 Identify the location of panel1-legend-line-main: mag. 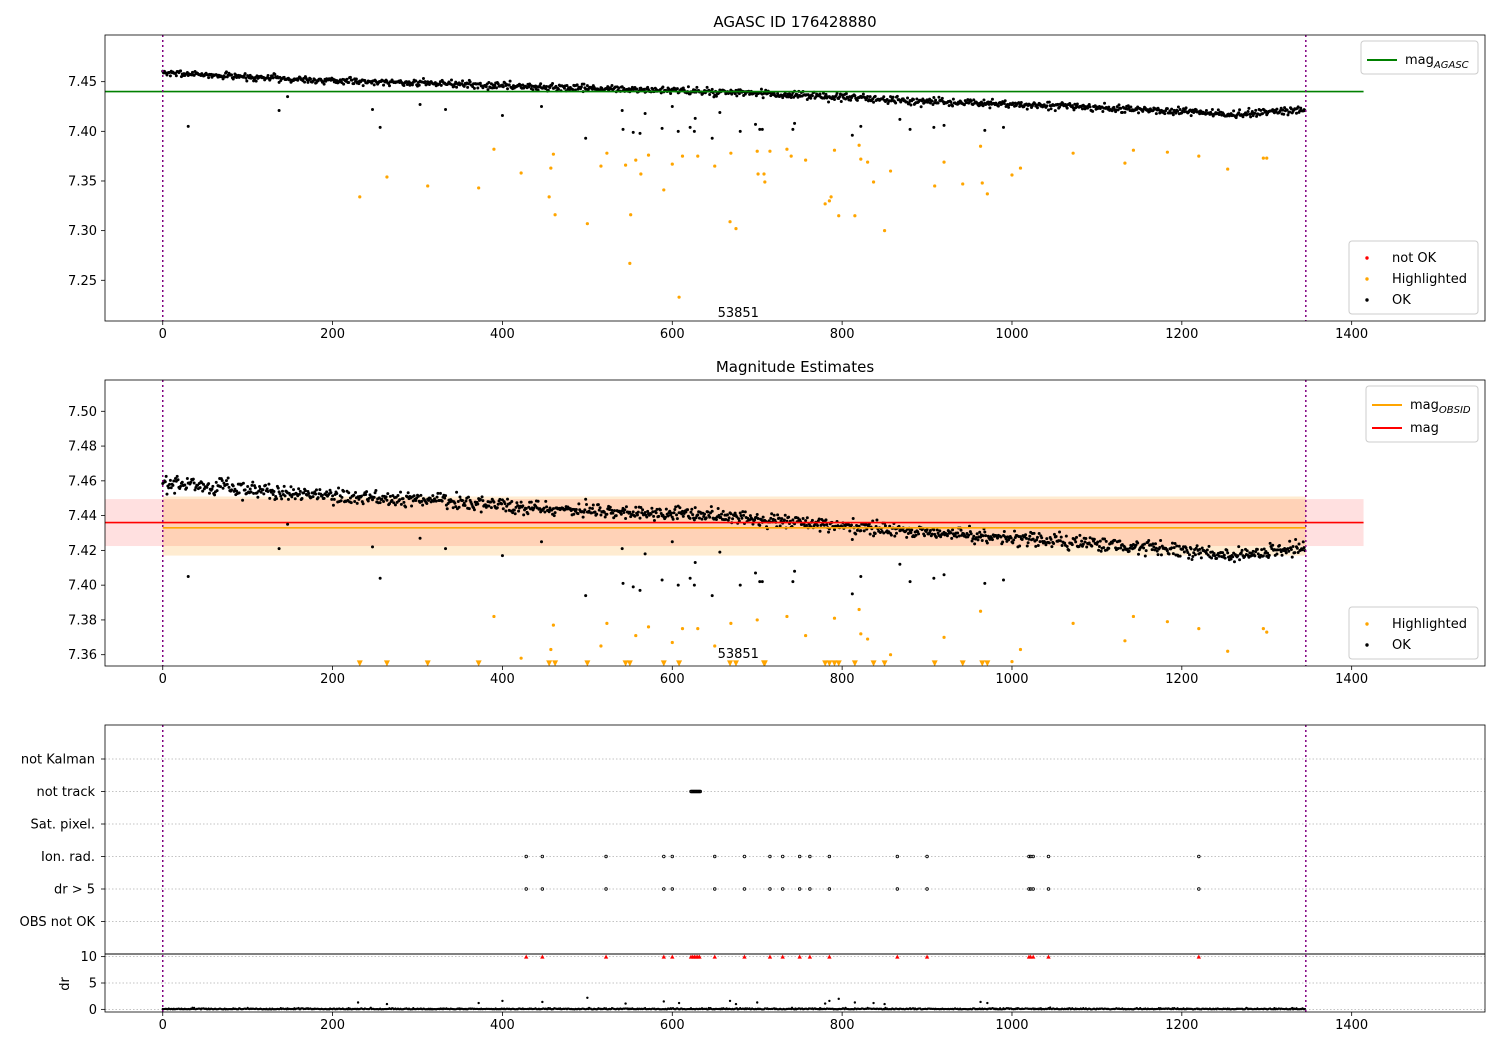
(1419, 60).